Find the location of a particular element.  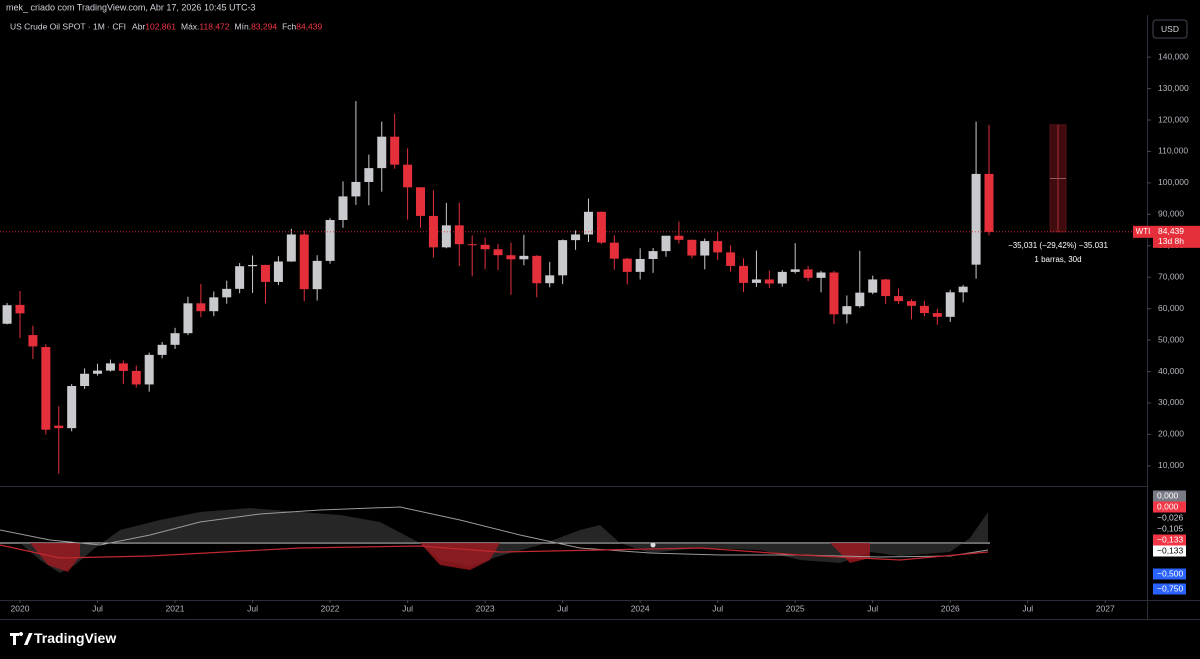

logo-mark is located at coordinates (21, 638).